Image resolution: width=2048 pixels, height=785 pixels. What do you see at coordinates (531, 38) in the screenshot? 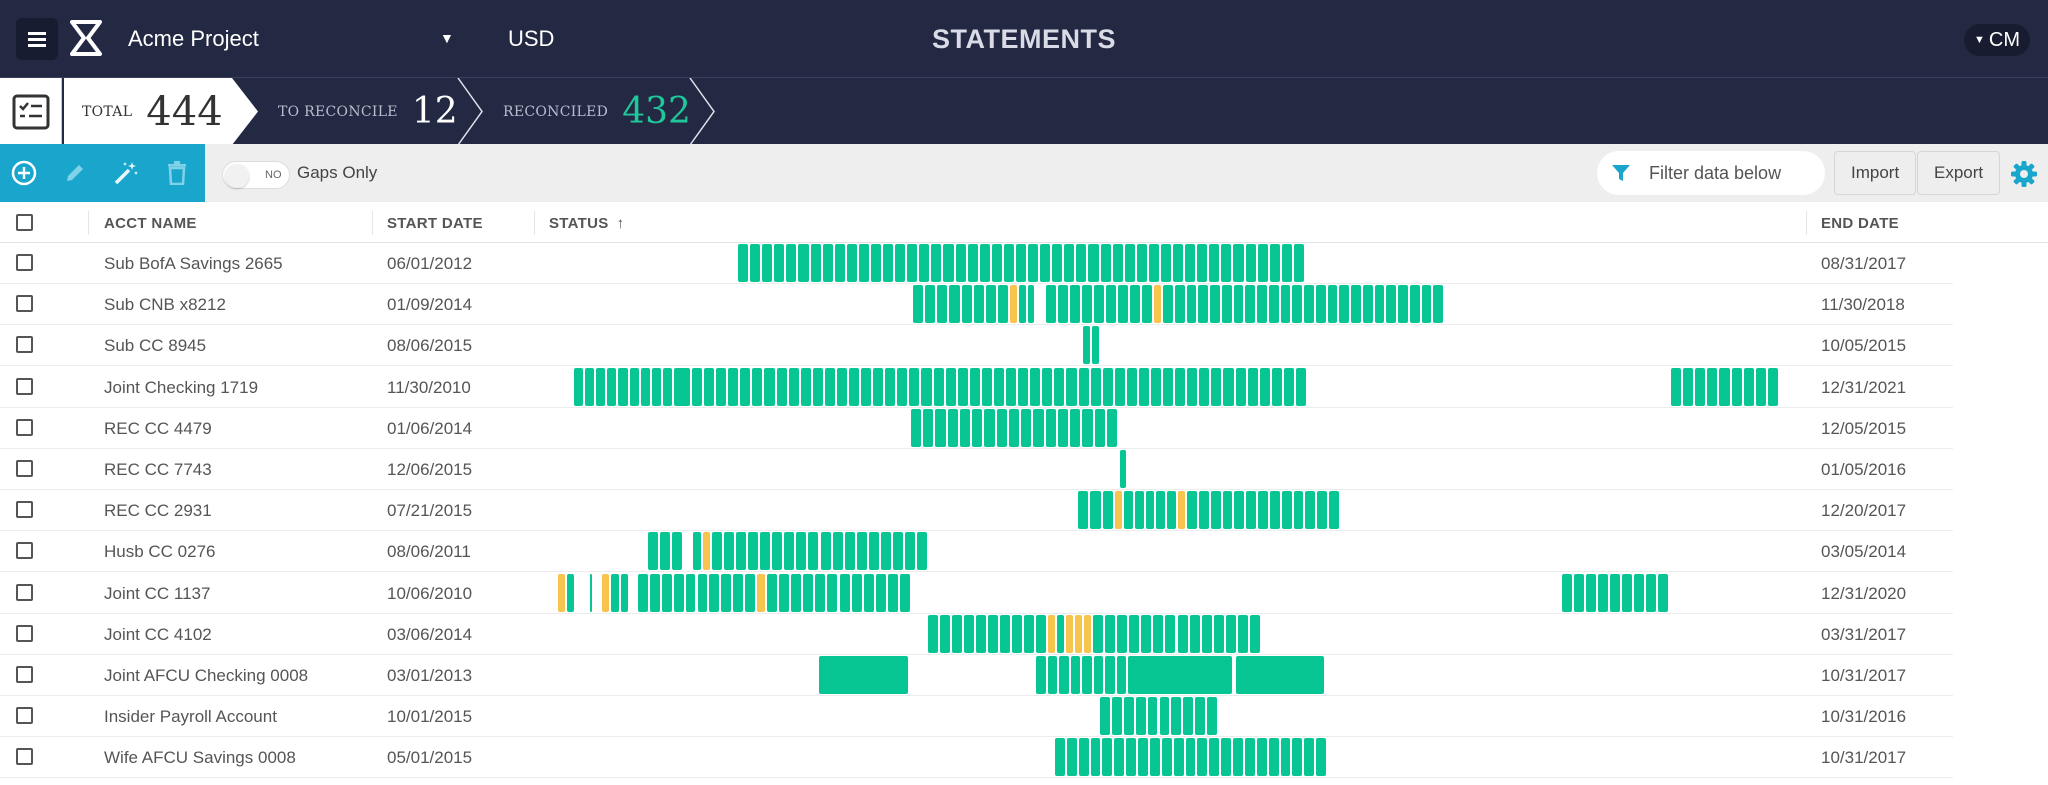
I see `currency-label: USD` at bounding box center [531, 38].